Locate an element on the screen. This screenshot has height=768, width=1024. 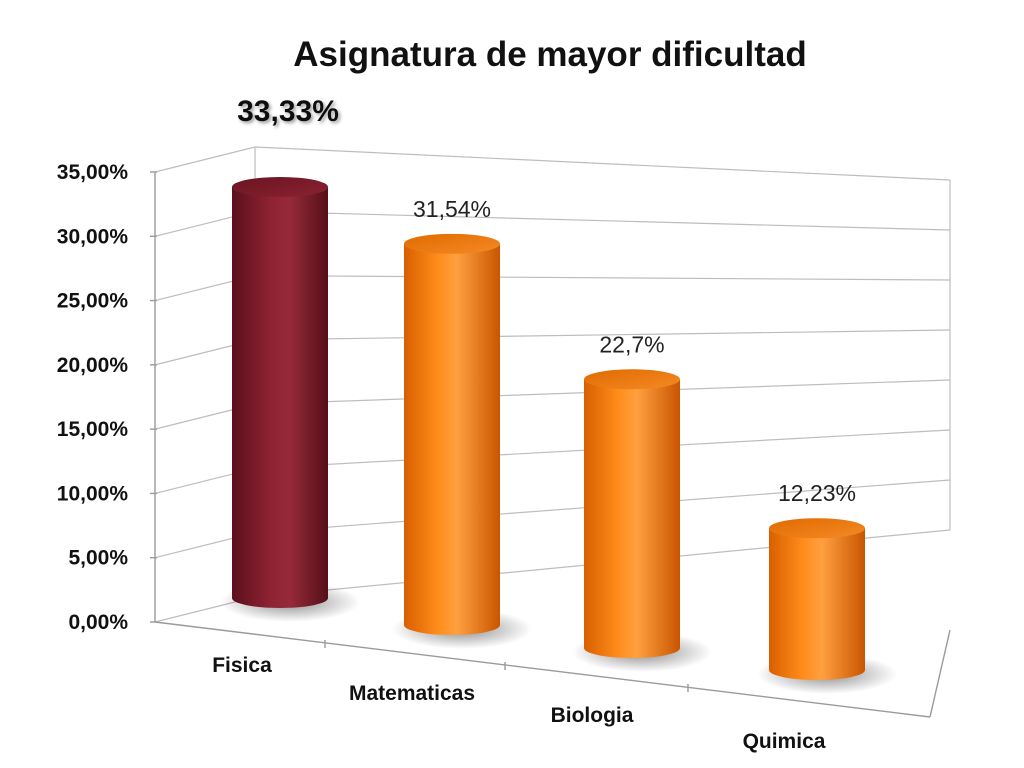
x-tick-label: Quimica is located at coordinates (784, 741).